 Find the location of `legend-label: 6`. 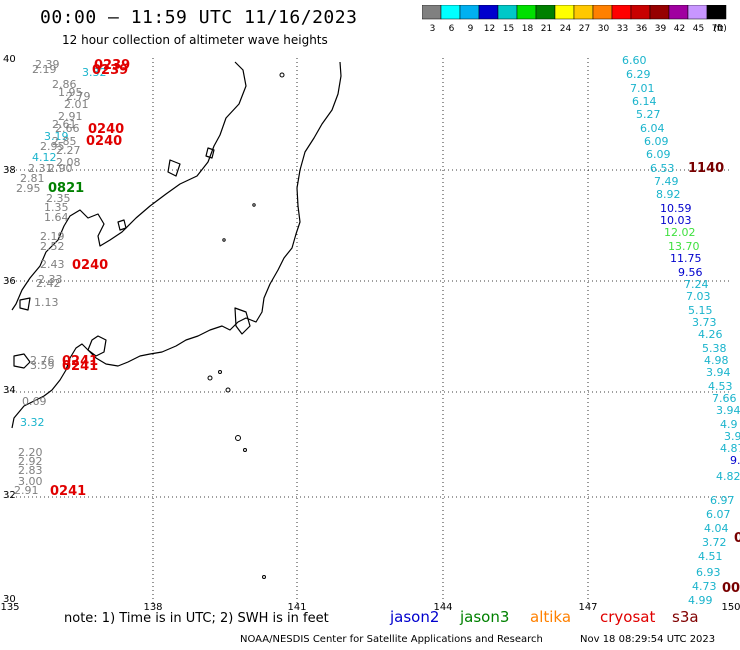

legend-label: 6 is located at coordinates (452, 29).